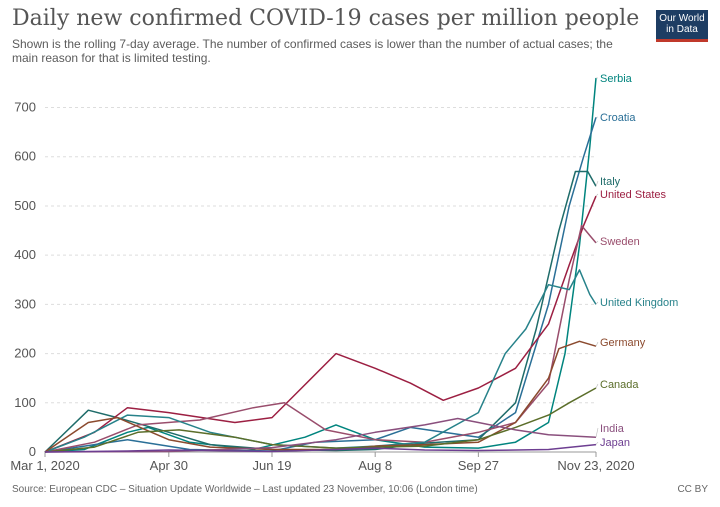 The height and width of the screenshot is (507, 720). What do you see at coordinates (25, 353) in the screenshot?
I see `y-tick-label: 200` at bounding box center [25, 353].